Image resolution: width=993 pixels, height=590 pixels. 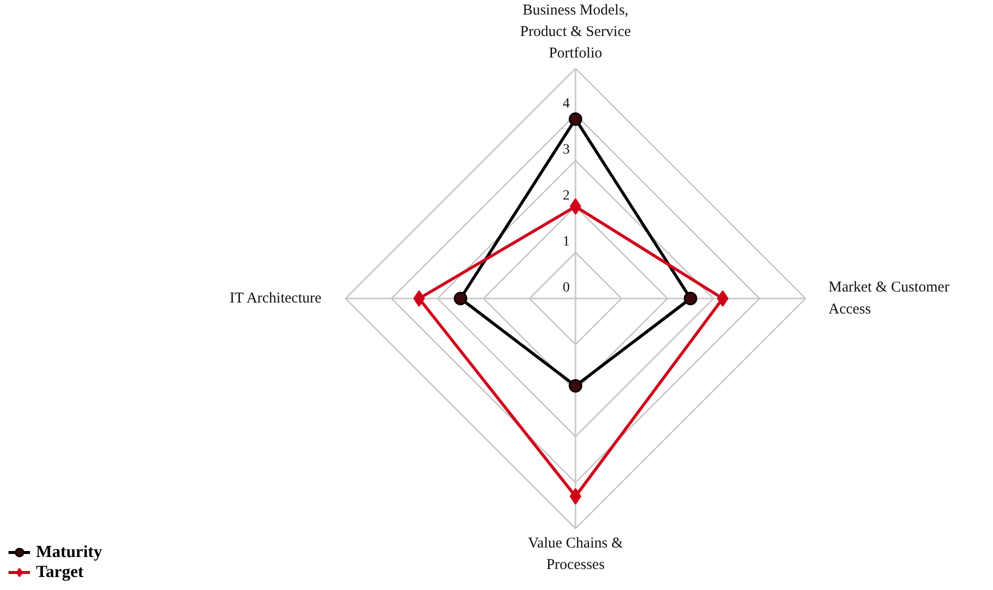 I want to click on y-tick-label: 2, so click(x=566, y=196).